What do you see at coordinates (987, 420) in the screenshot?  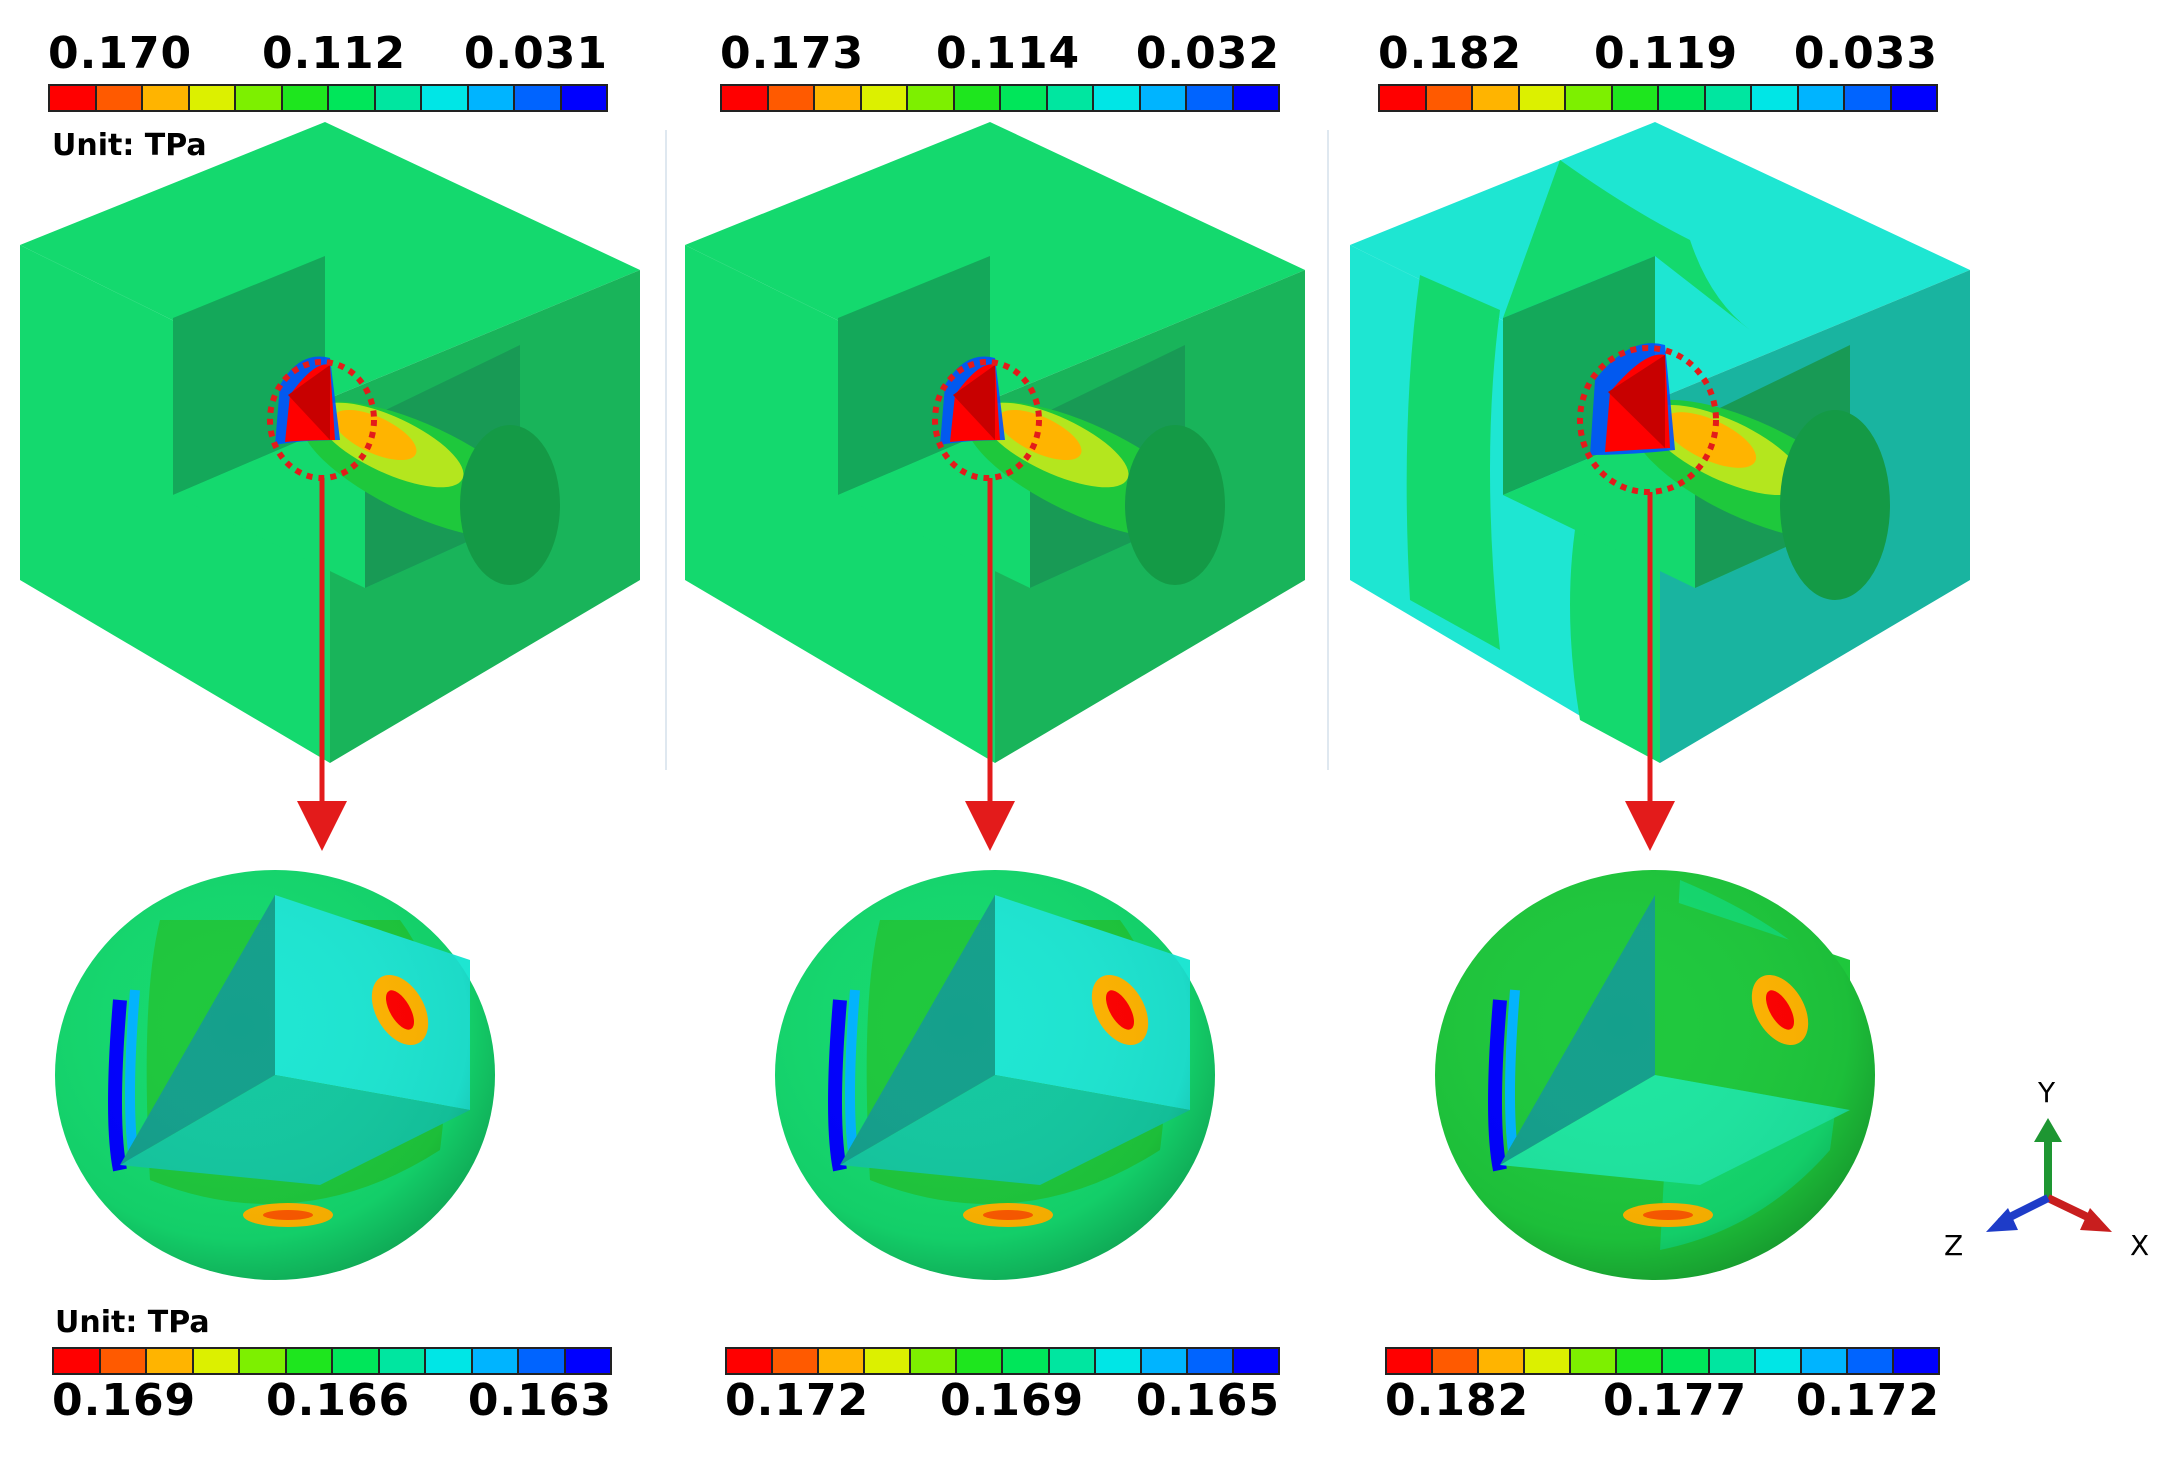 I see `highlight-circle` at bounding box center [987, 420].